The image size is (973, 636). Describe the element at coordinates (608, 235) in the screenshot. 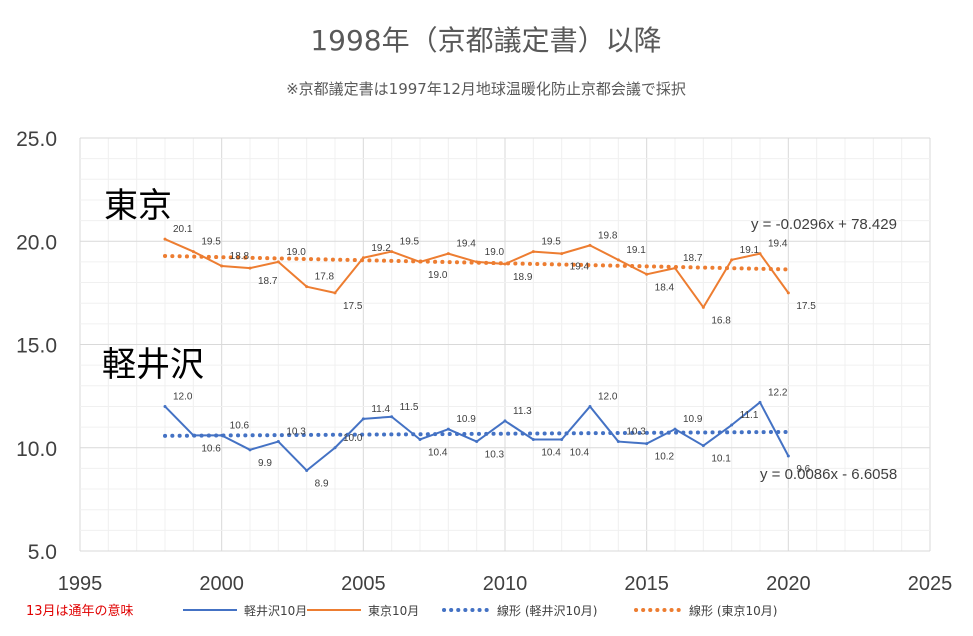

I see `data-label: 19.8` at that location.